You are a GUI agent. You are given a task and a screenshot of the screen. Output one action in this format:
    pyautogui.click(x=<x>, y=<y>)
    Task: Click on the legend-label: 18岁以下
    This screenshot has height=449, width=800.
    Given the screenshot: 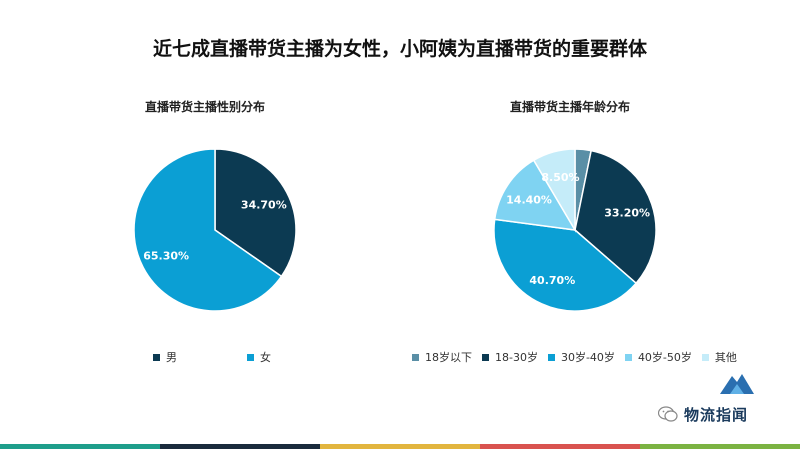 What is the action you would take?
    pyautogui.click(x=448, y=357)
    